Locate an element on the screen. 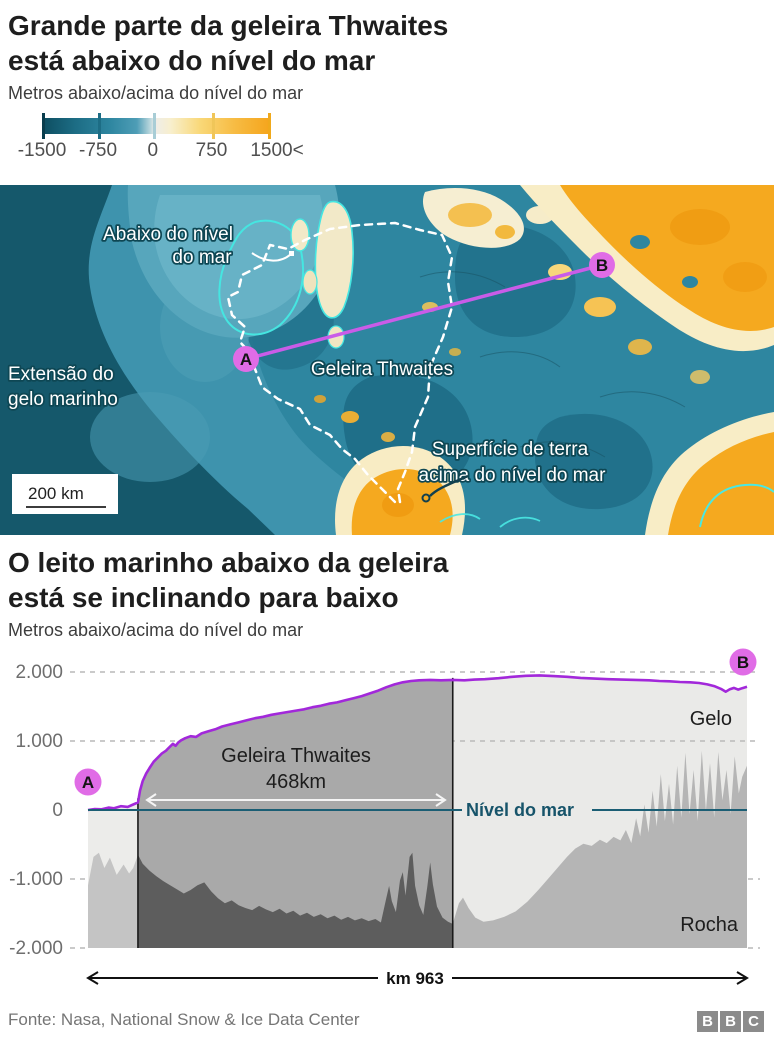  map-title-line1: Grande parte da geleira Thwaites is located at coordinates (228, 25).